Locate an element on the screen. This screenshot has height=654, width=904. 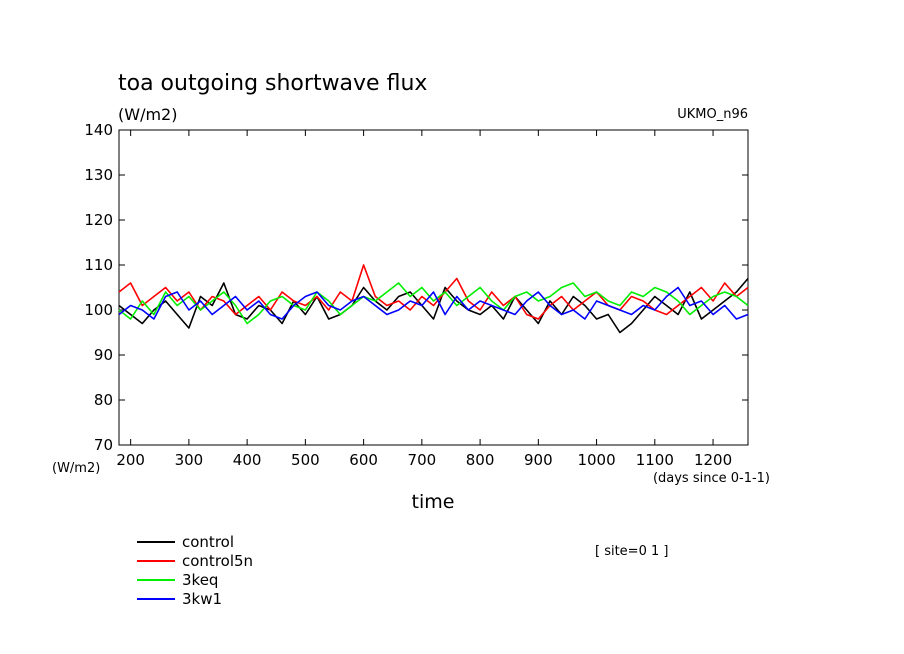
series-line-3kw1 is located at coordinates (433, 303).